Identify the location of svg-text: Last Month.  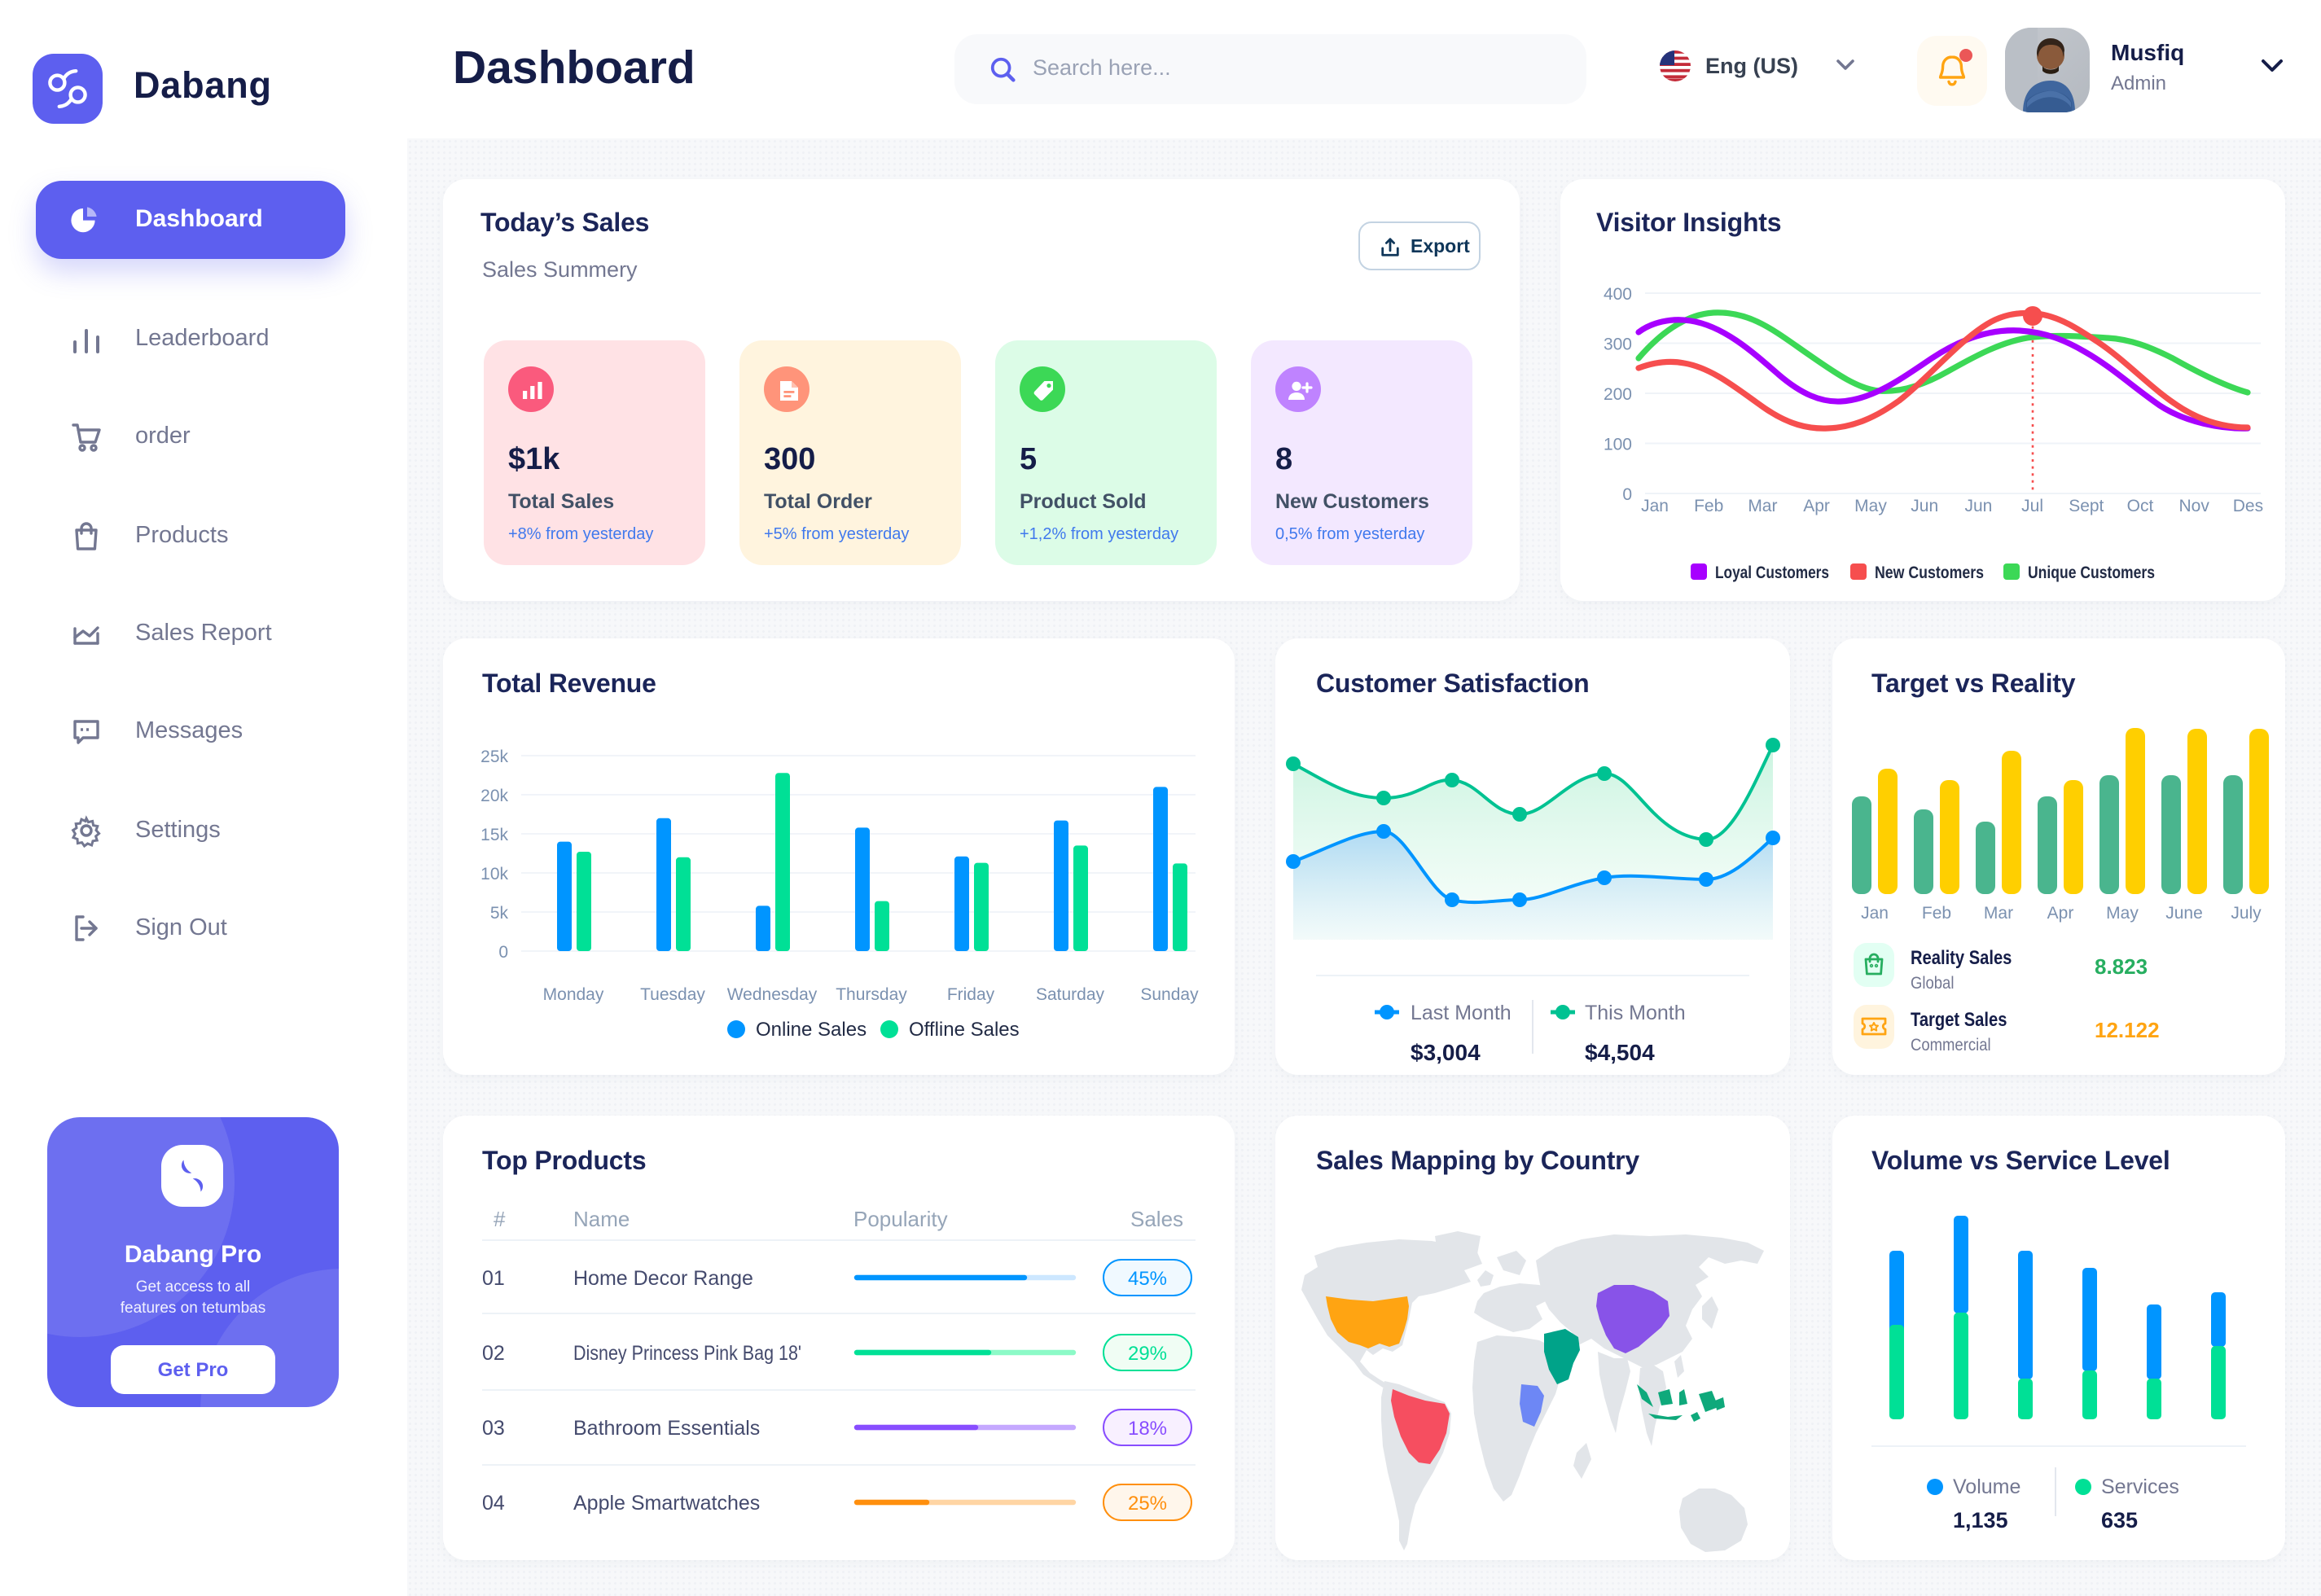
(1461, 1013).